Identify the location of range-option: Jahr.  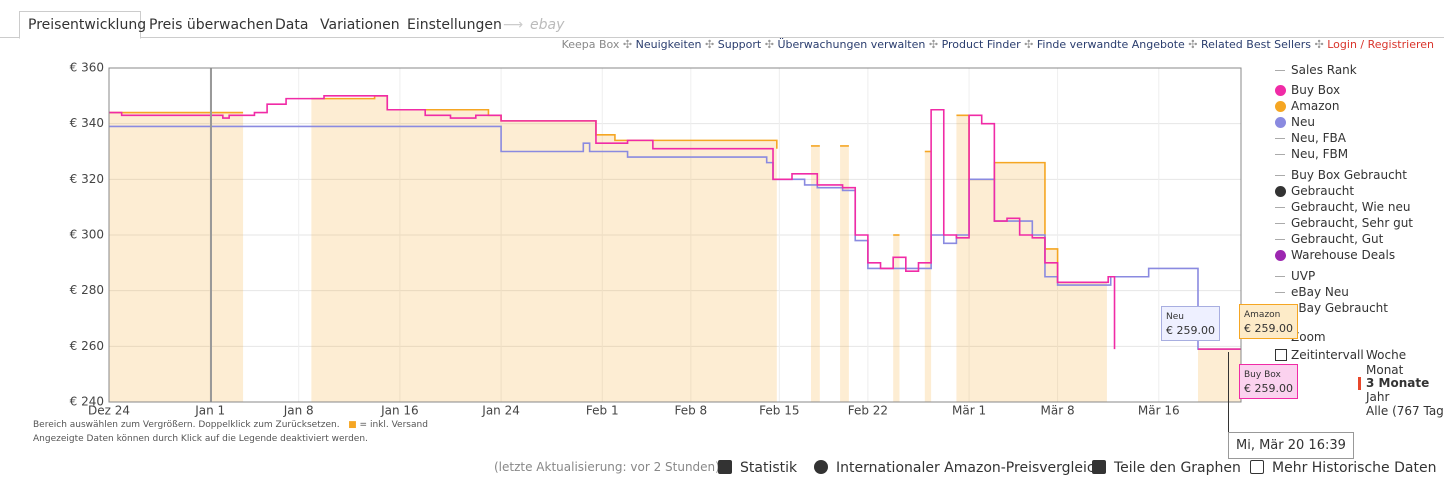
(1378, 397).